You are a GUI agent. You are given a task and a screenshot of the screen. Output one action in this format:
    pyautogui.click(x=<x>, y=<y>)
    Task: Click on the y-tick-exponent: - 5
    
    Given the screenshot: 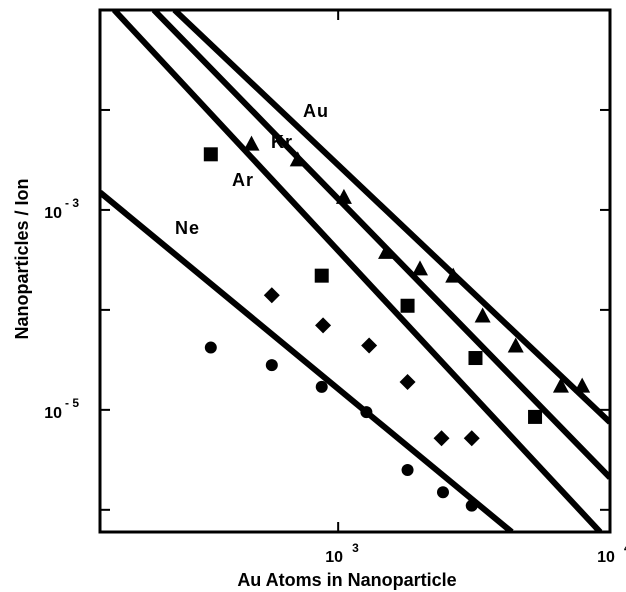 What is the action you would take?
    pyautogui.click(x=72, y=403)
    